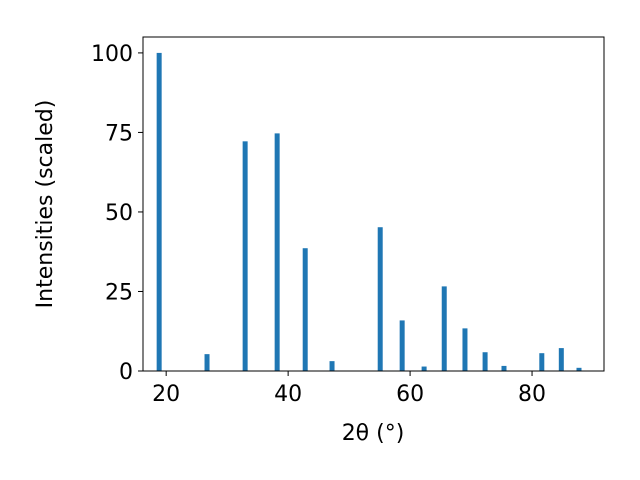 The image size is (640, 480). I want to click on x-tick-label: 40, so click(288, 394).